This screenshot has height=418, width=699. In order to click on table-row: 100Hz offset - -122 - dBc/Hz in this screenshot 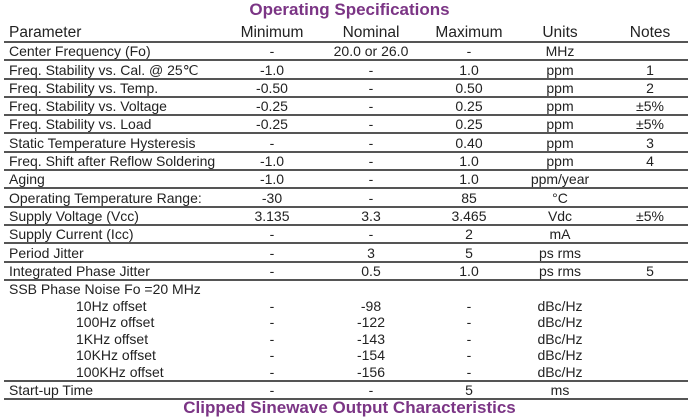, I will do `click(346, 322)`.